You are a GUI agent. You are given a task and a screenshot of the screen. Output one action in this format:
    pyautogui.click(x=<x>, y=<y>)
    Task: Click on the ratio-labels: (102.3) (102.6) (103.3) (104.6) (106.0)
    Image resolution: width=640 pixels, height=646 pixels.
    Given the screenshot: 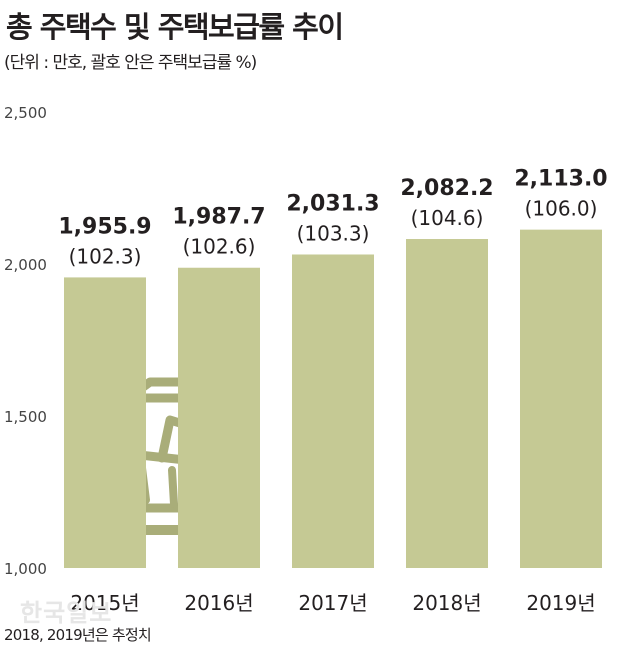 What is the action you would take?
    pyautogui.click(x=333, y=233)
    